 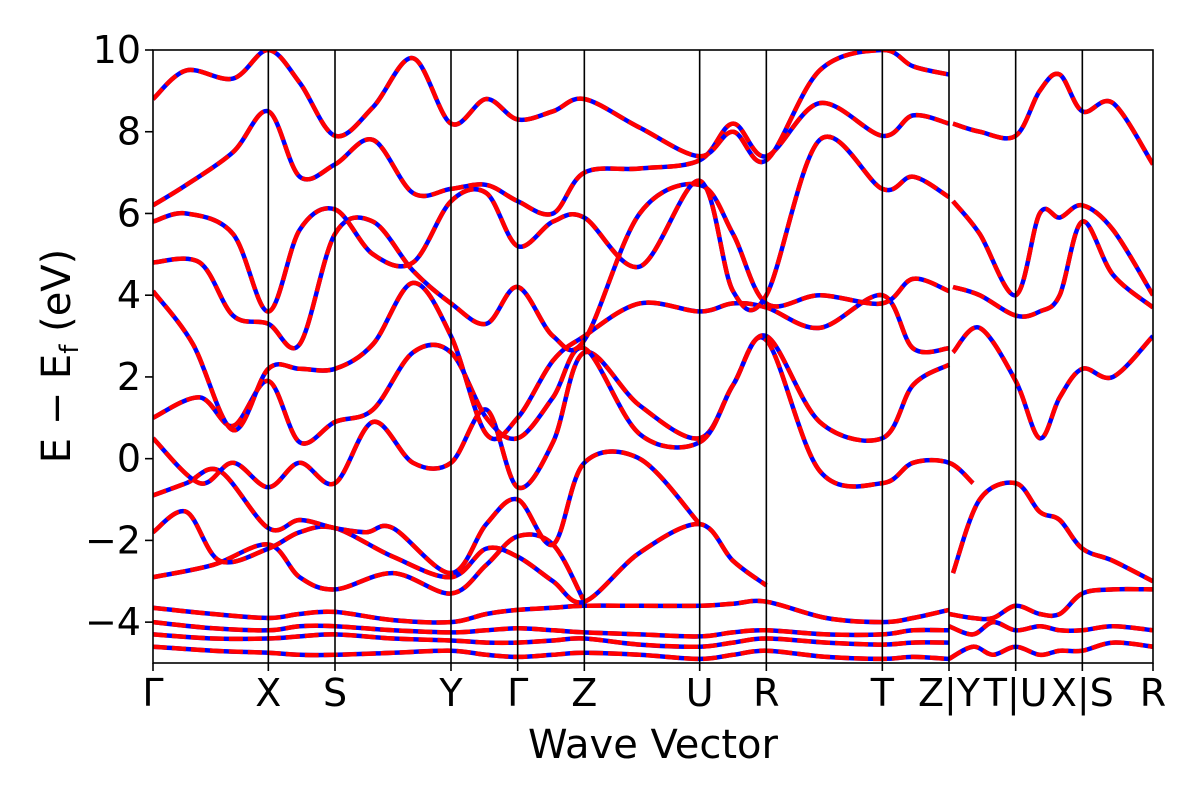 I want to click on y-axis-label-unit: (eV), so click(x=57, y=297).